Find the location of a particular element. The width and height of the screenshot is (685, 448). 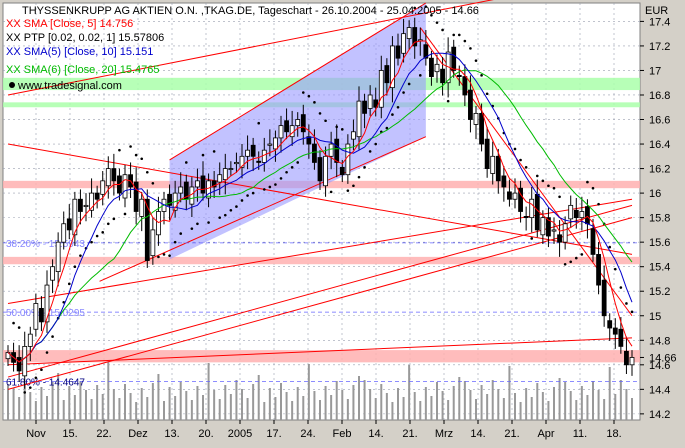

channel-upper-line is located at coordinates (298, 81).